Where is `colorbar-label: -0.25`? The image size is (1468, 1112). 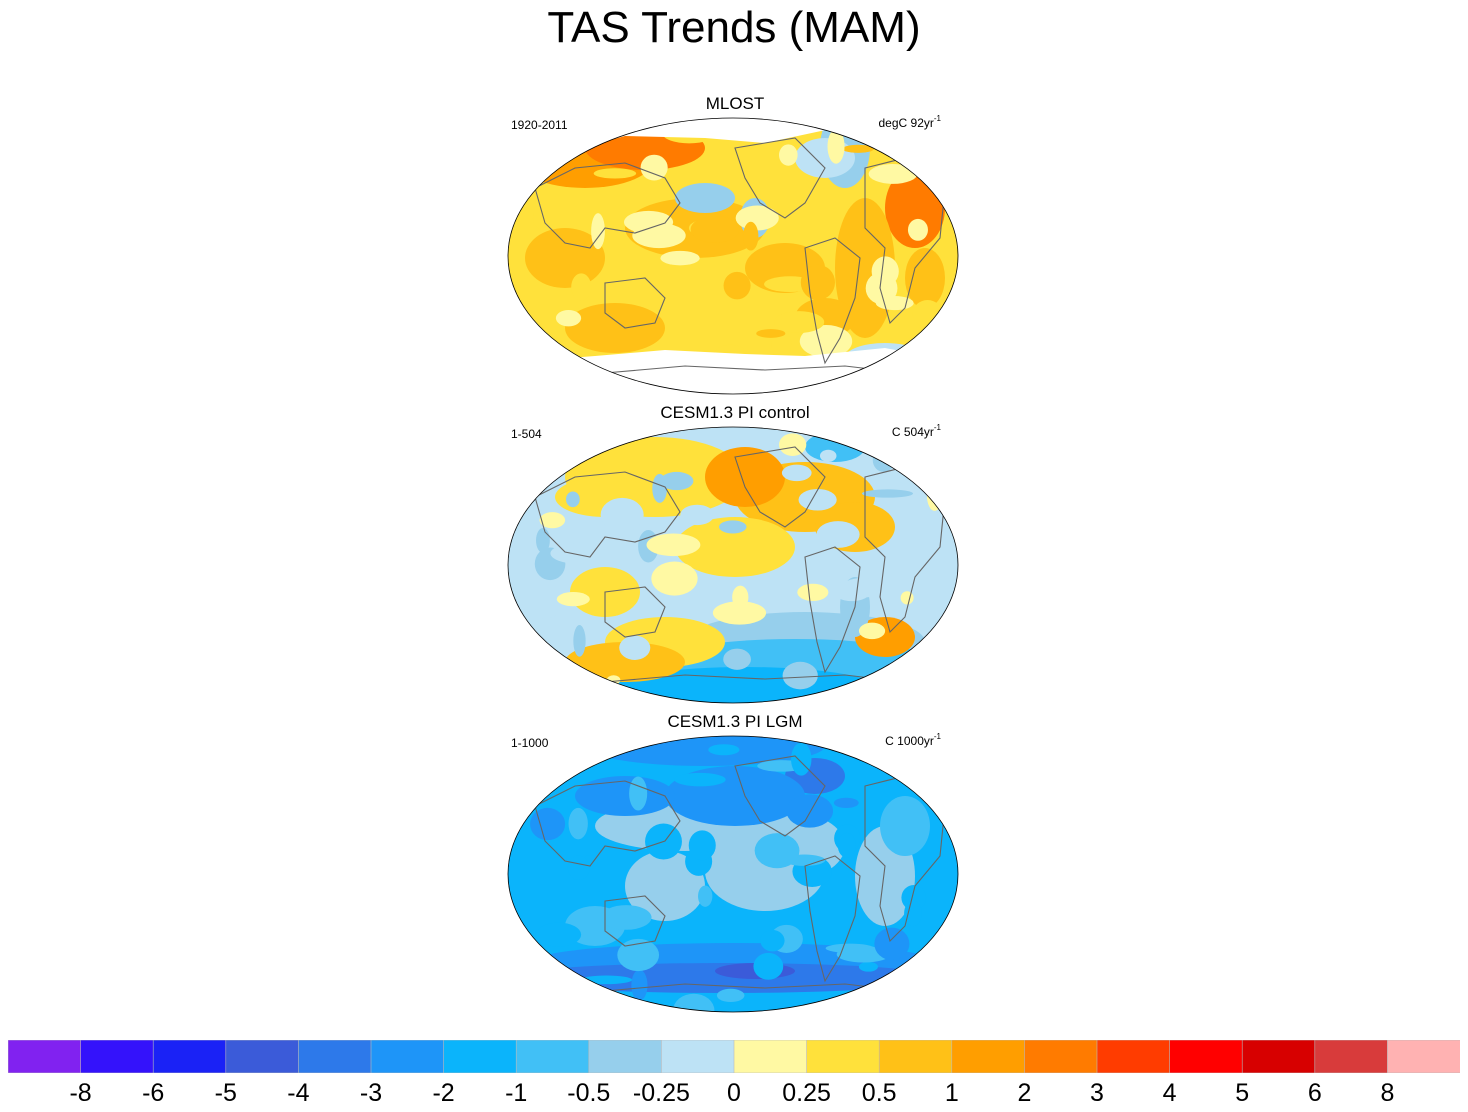 colorbar-label: -0.25 is located at coordinates (661, 1093).